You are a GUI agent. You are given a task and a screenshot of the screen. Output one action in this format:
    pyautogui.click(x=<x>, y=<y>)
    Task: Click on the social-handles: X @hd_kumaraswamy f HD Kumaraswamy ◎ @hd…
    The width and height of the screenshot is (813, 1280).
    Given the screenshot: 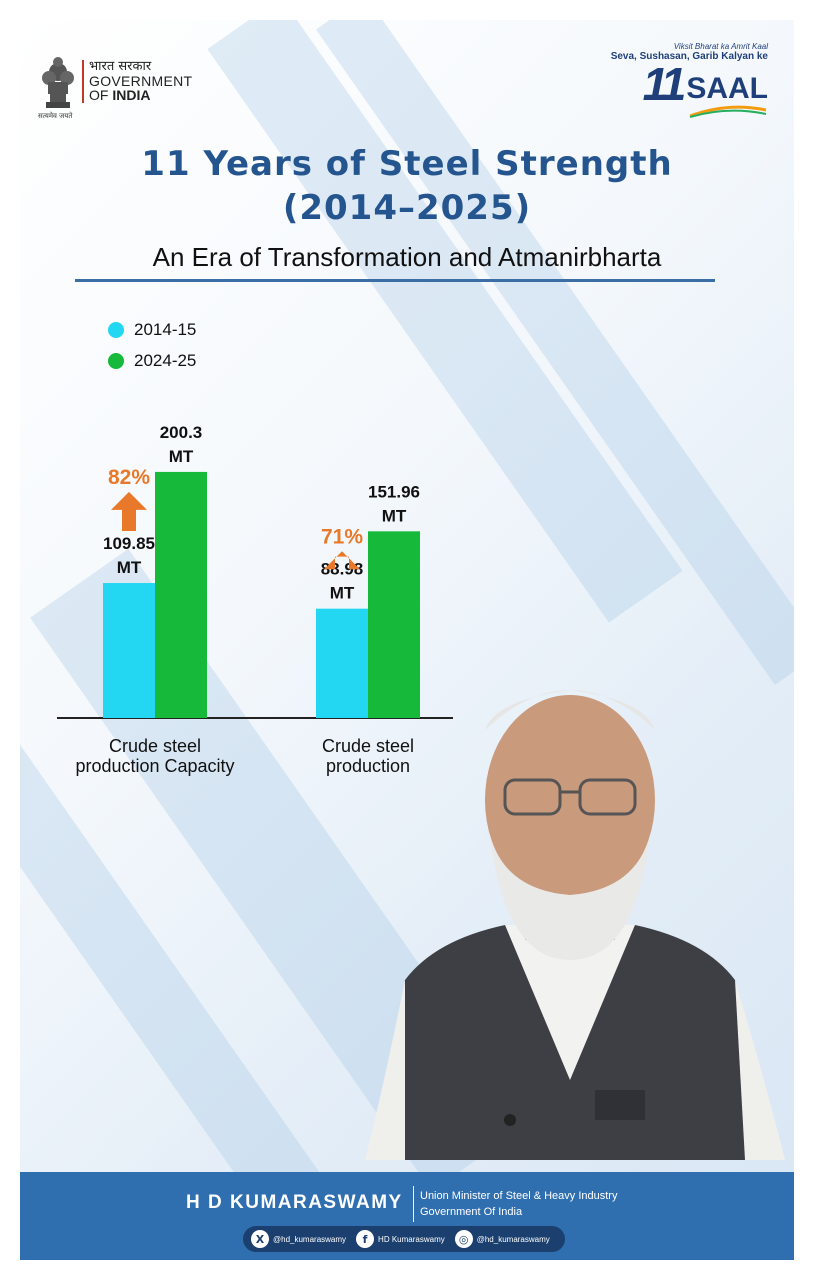 What is the action you would take?
    pyautogui.click(x=404, y=1239)
    